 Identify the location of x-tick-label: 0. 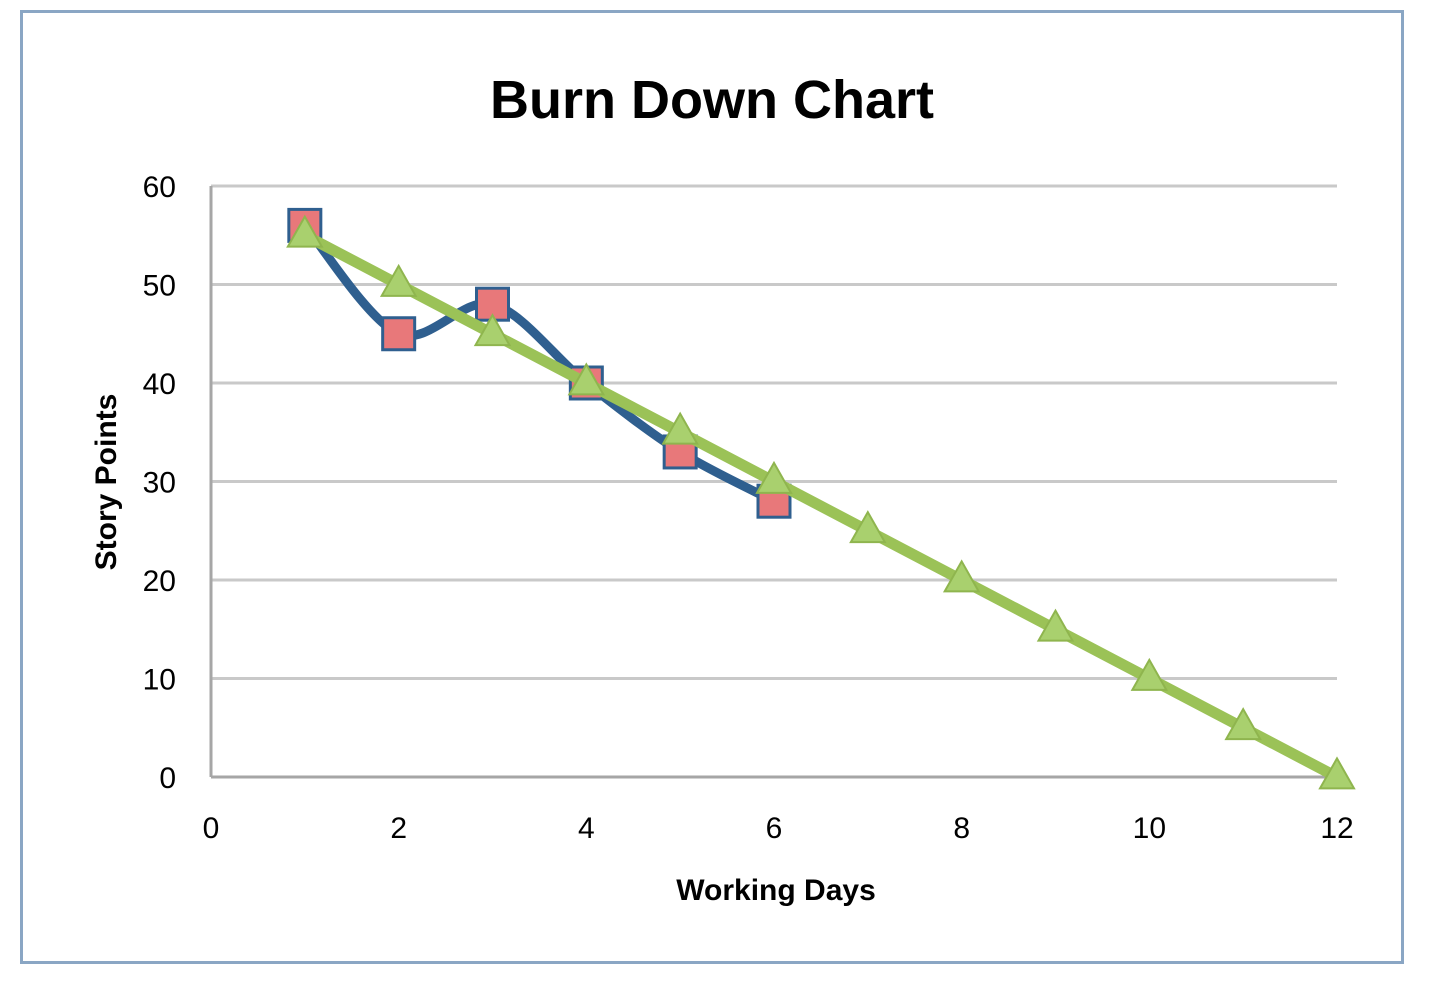
(211, 828).